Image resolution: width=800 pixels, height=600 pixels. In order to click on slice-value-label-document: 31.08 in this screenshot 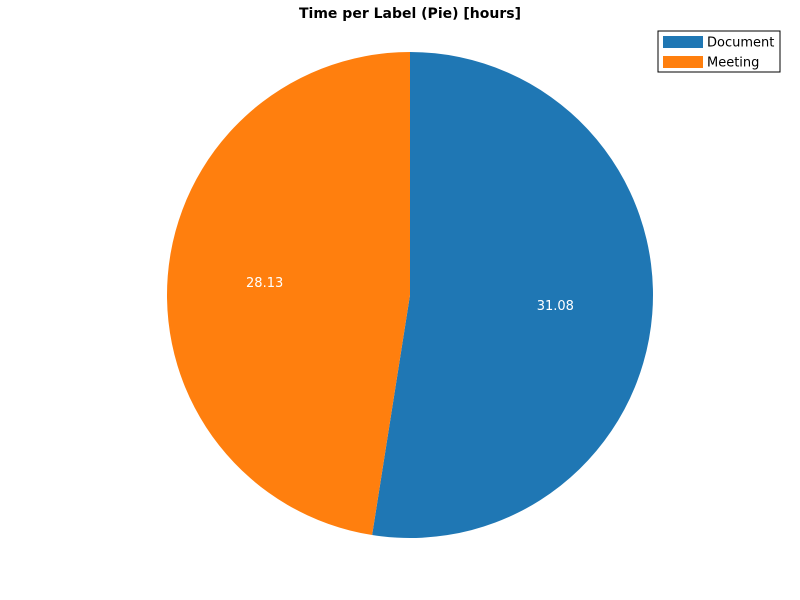, I will do `click(555, 306)`.